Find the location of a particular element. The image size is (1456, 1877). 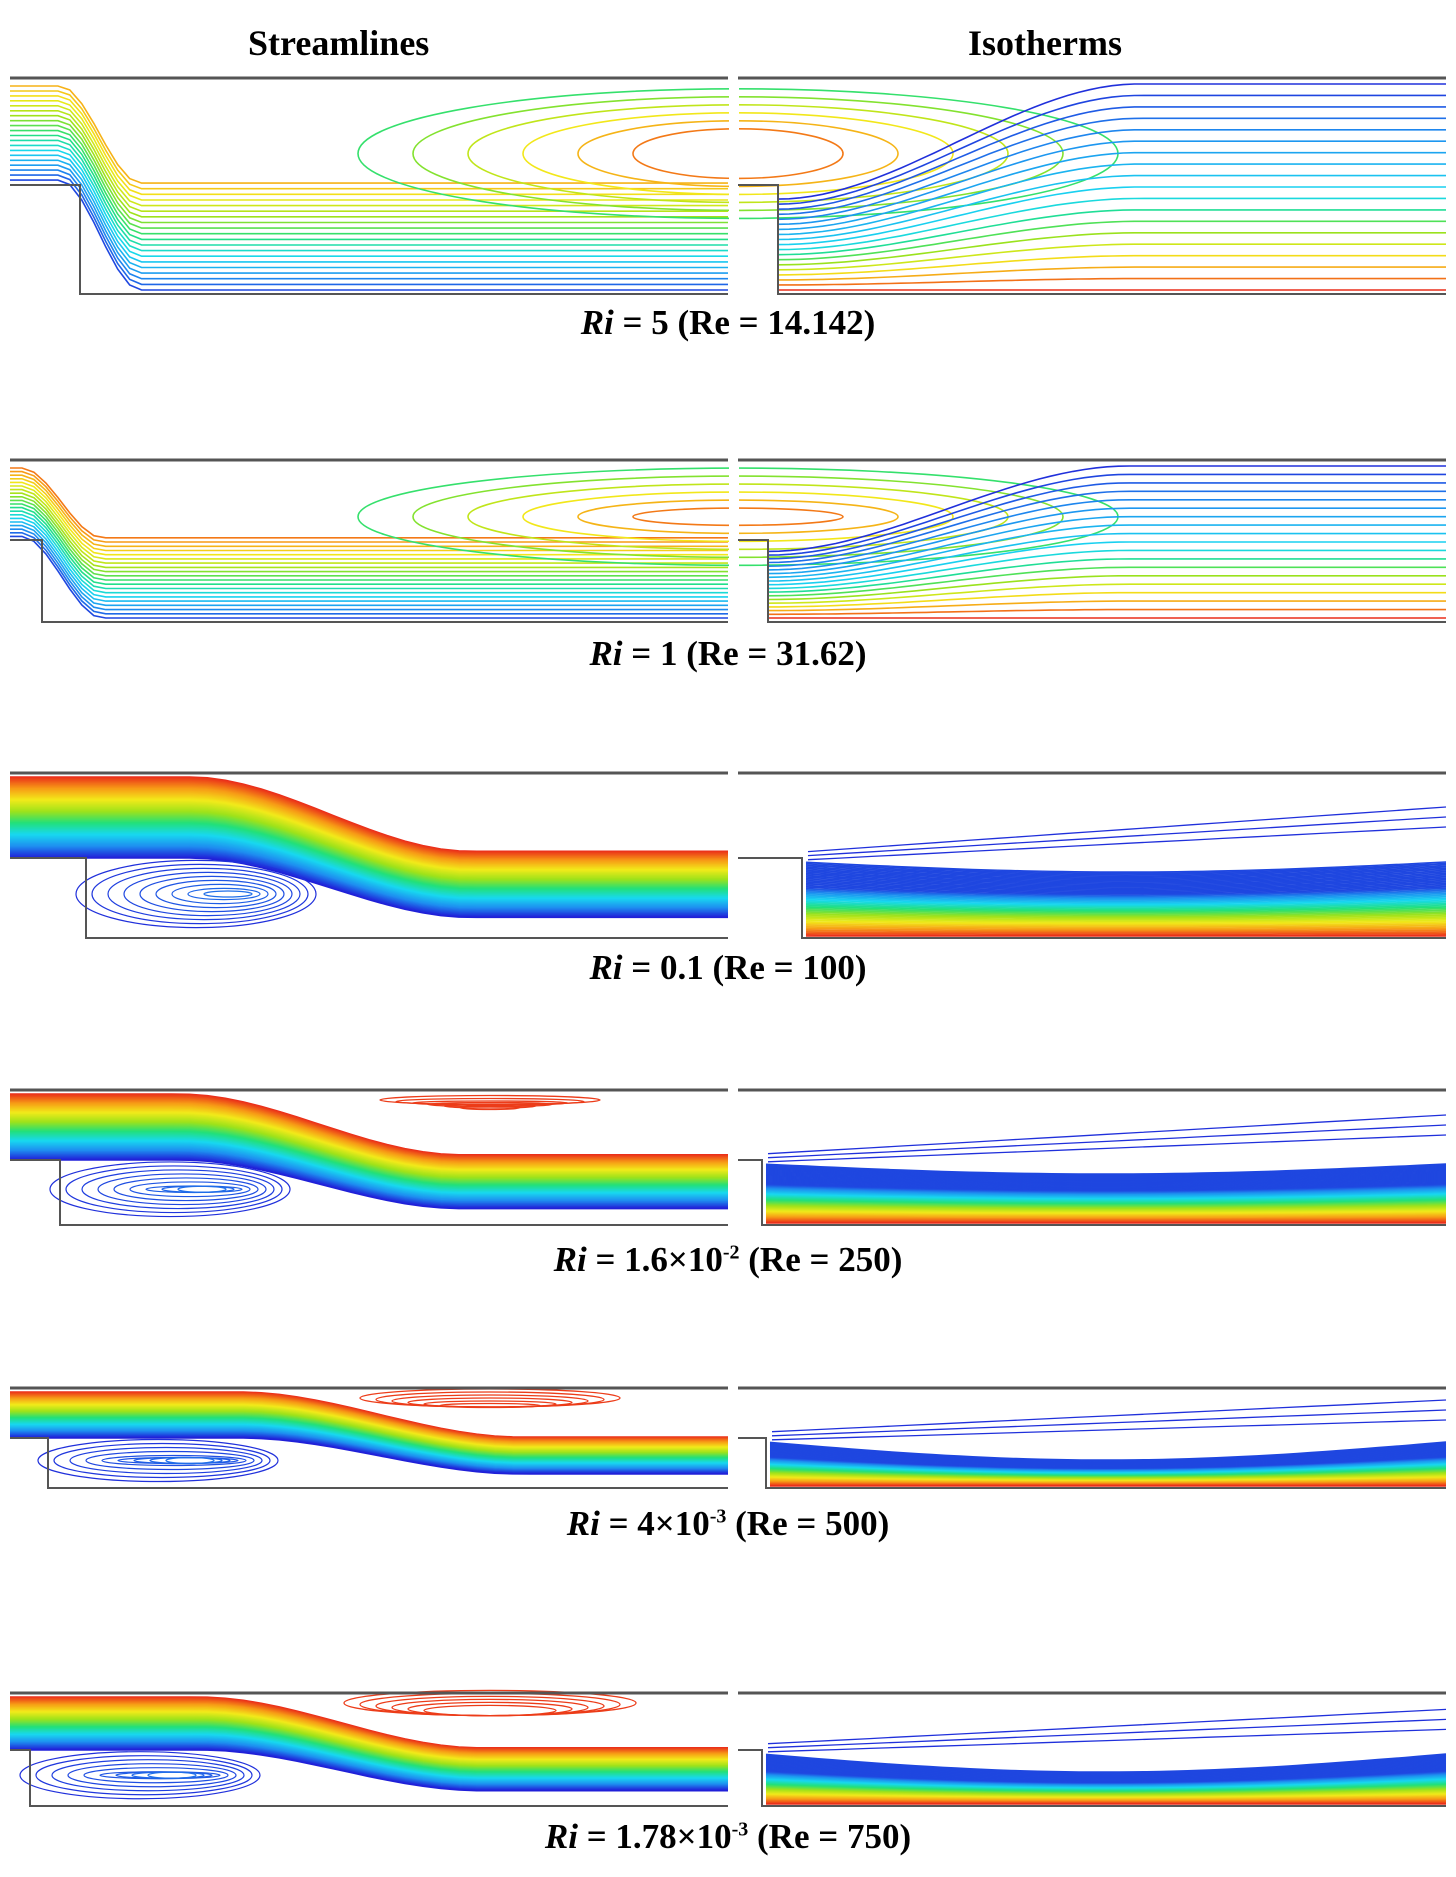

streamline-panel-4-step-wall is located at coordinates (369, 1463).